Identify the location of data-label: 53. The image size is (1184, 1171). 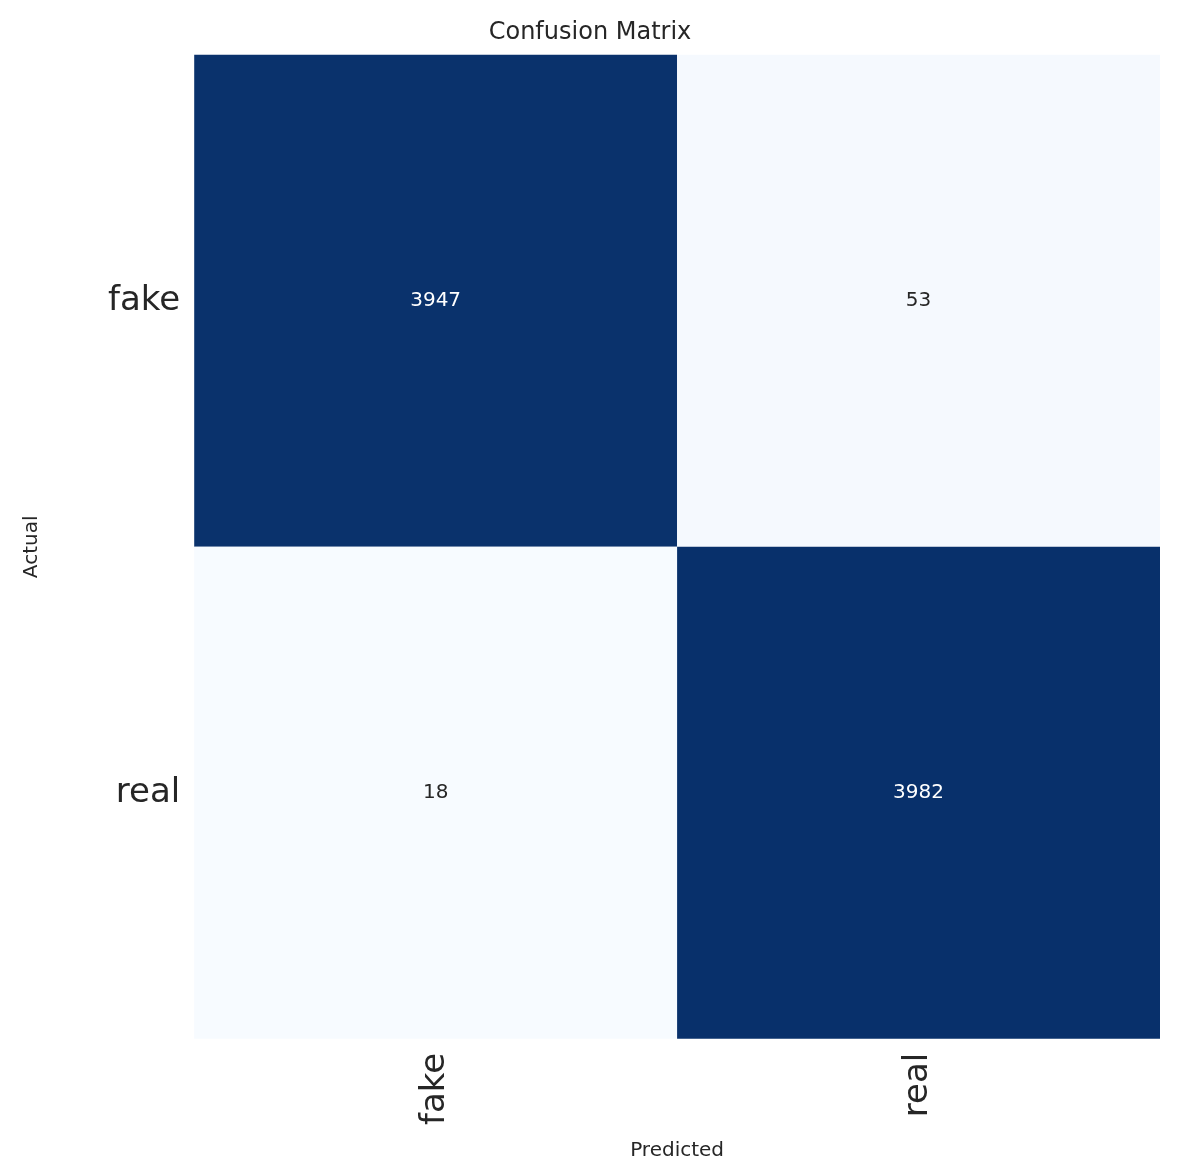
(918, 299).